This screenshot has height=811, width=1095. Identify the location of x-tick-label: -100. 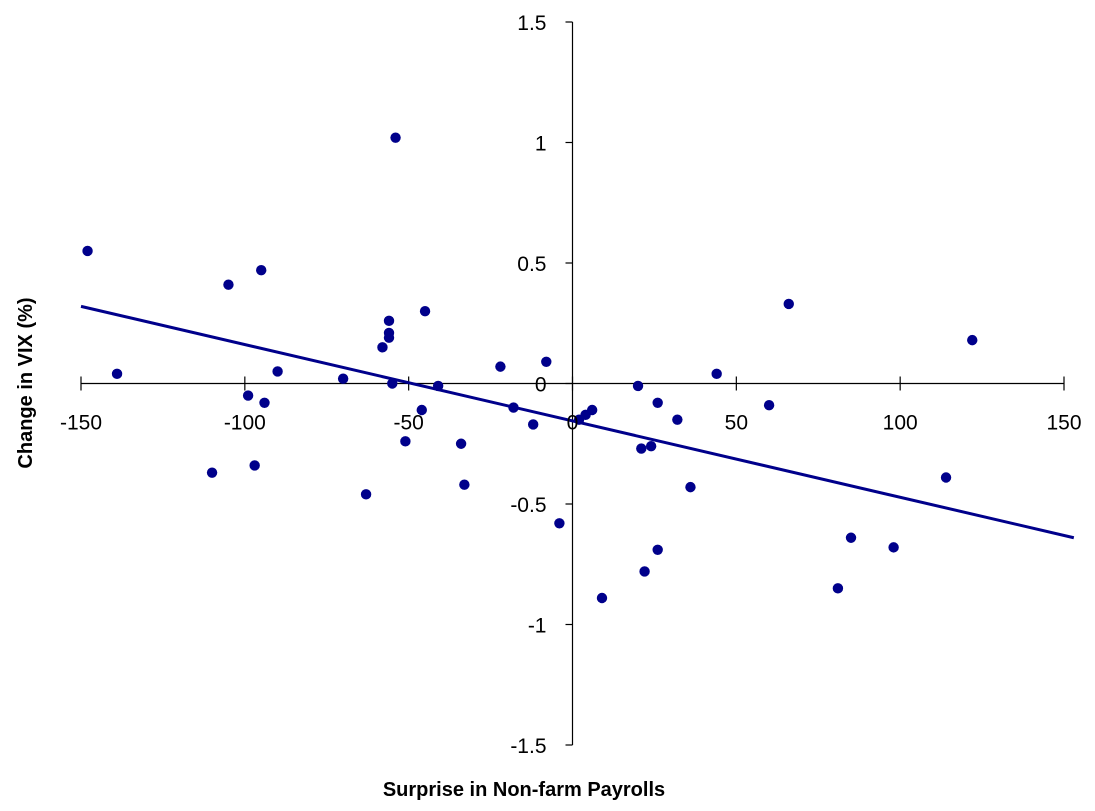
(245, 423).